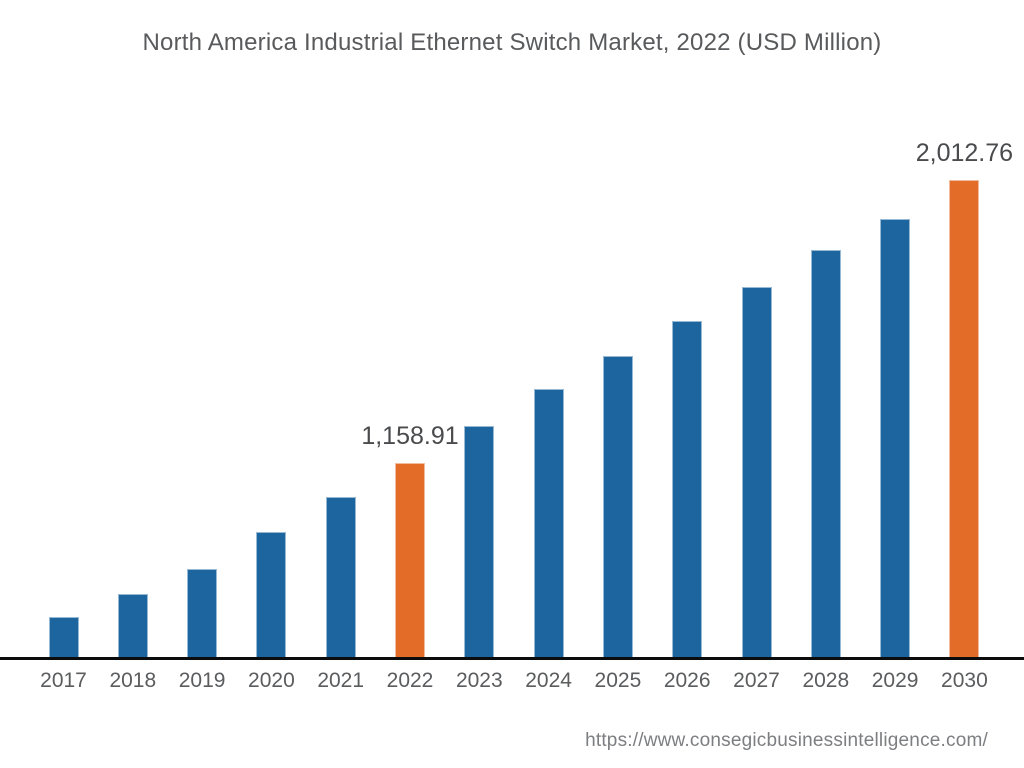 The width and height of the screenshot is (1024, 768). I want to click on value-label-2022: 1,158.91, so click(410, 436).